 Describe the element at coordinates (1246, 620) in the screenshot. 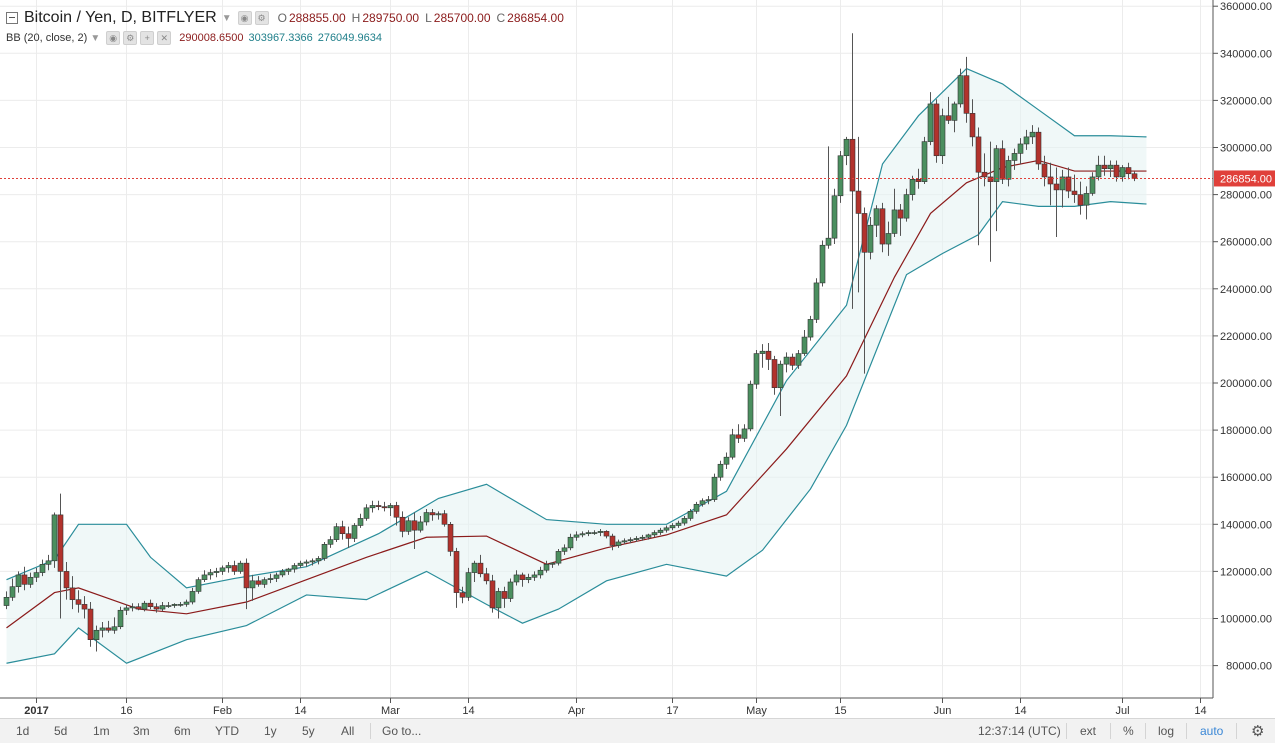

I see `y-tick-label: 100000.00` at that location.